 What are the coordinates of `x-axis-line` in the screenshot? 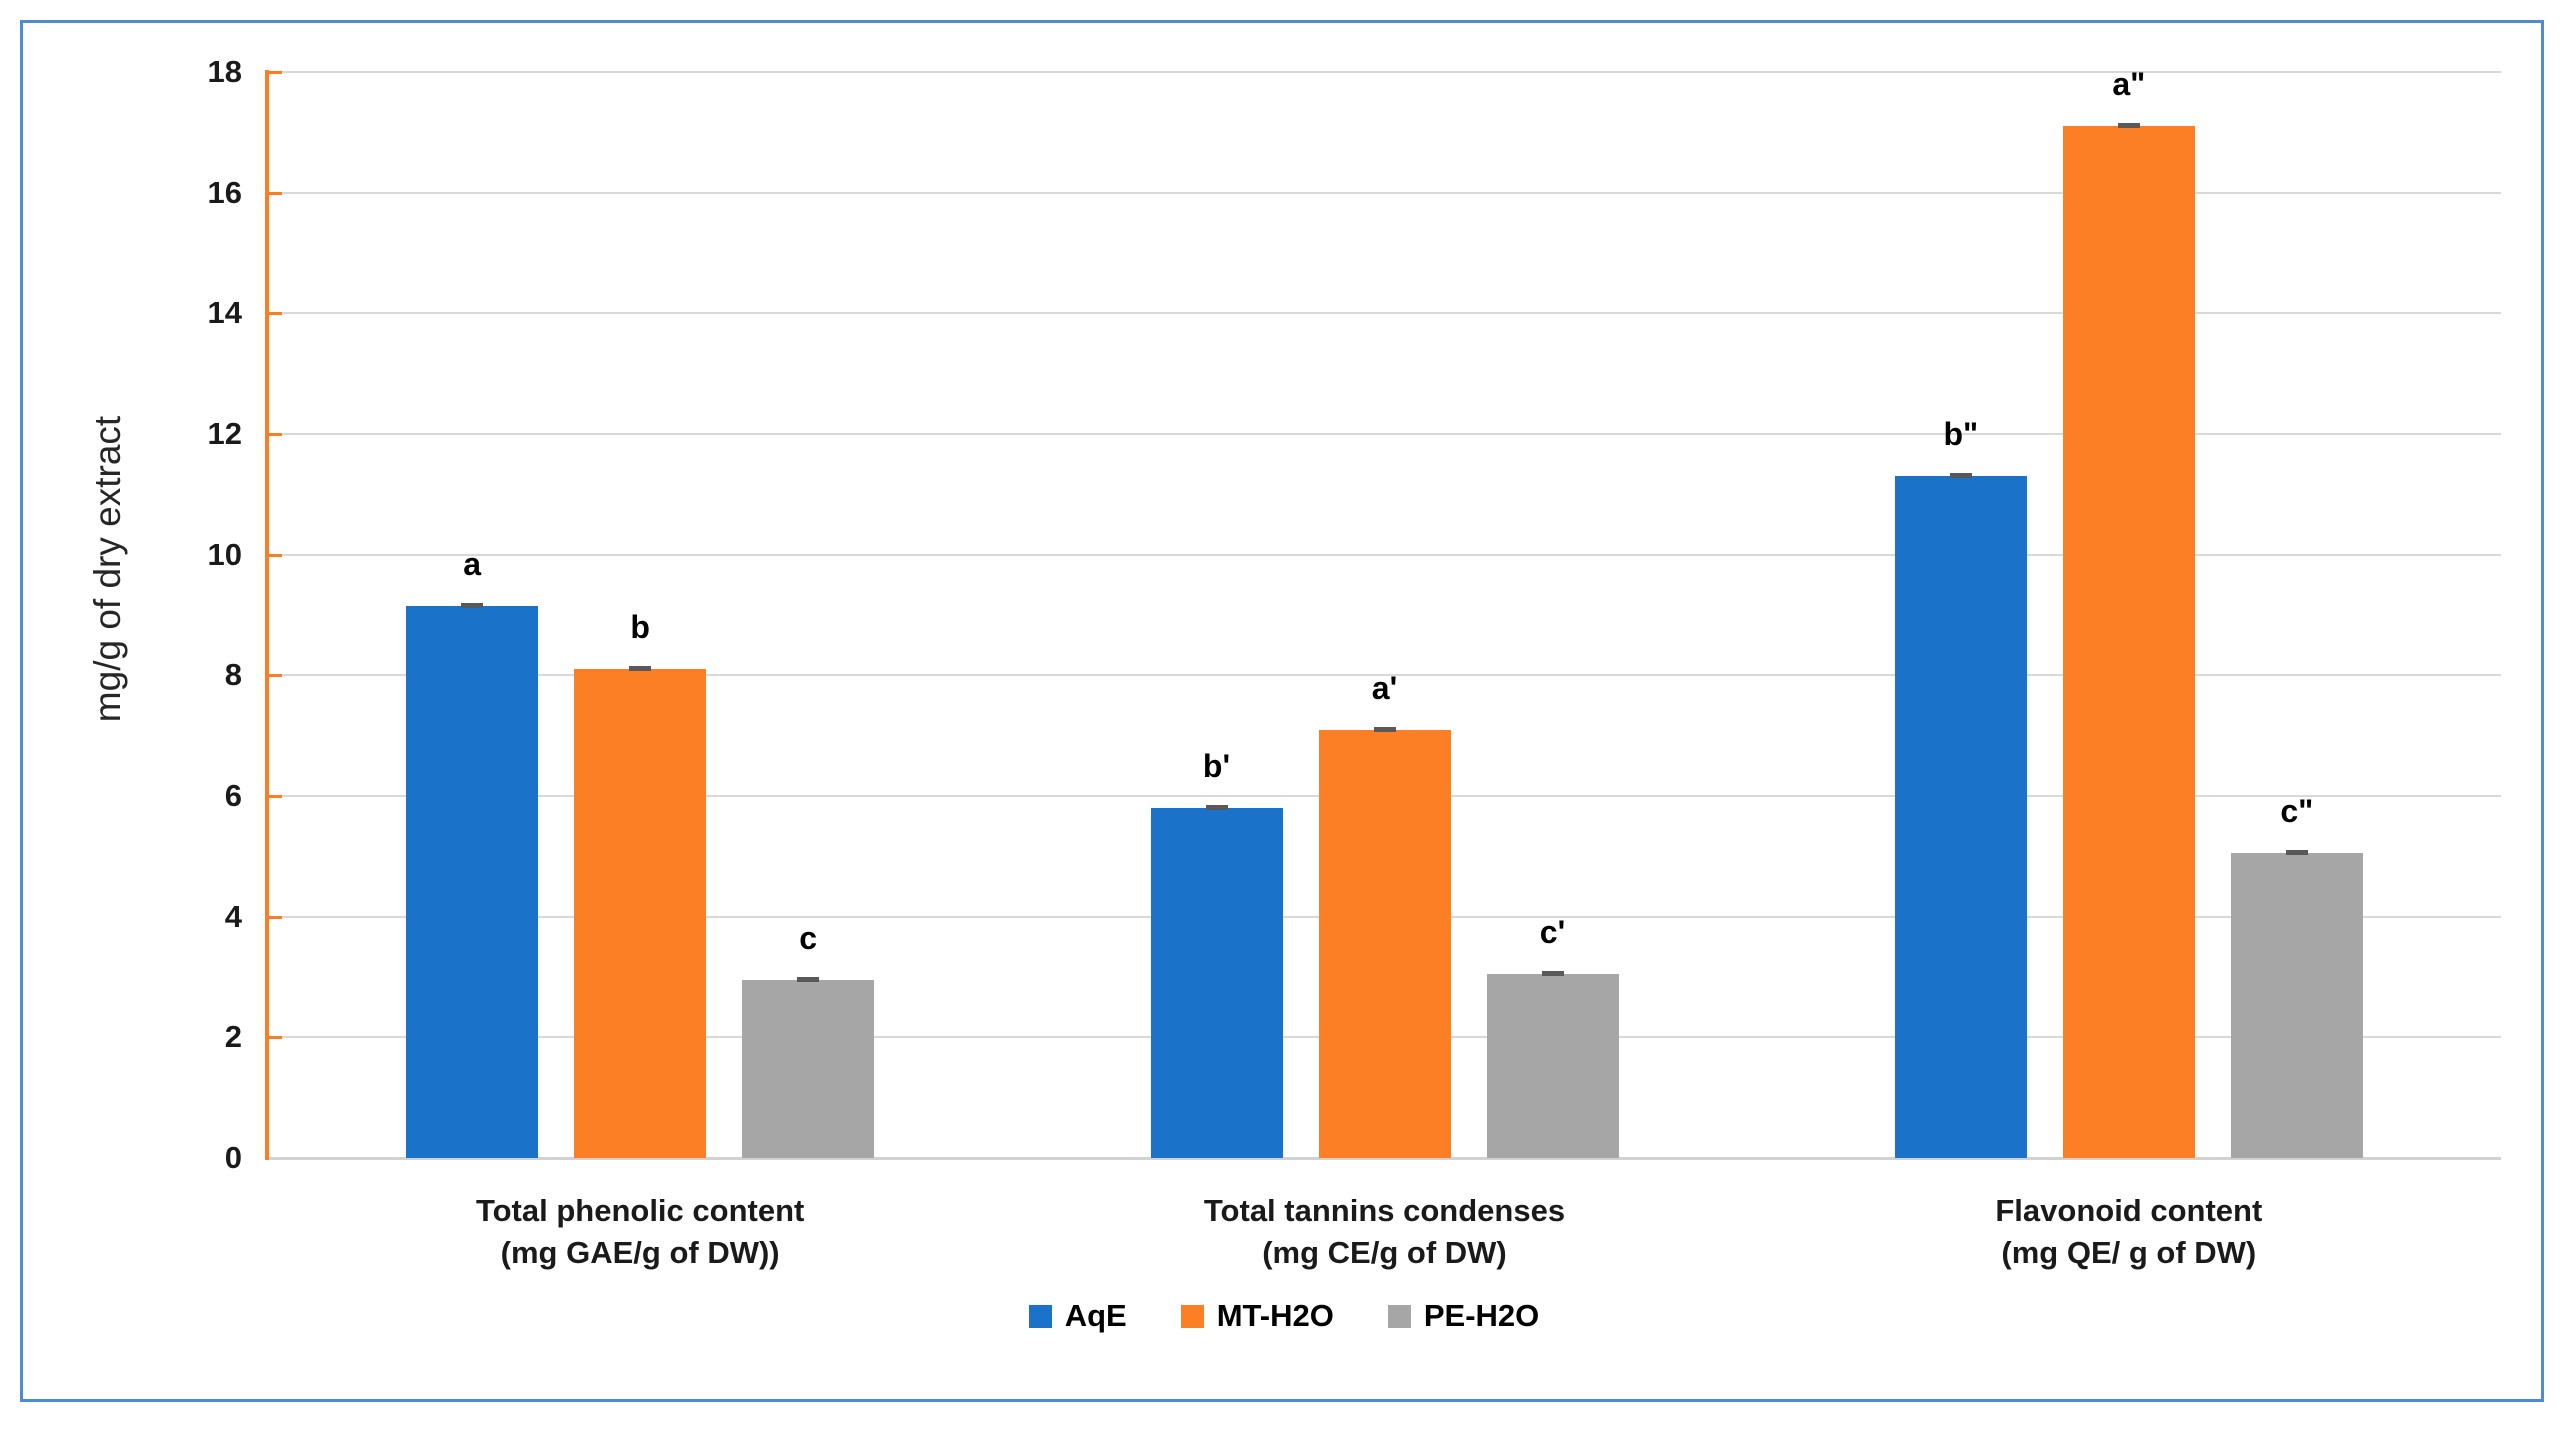 It's located at (1384, 1158).